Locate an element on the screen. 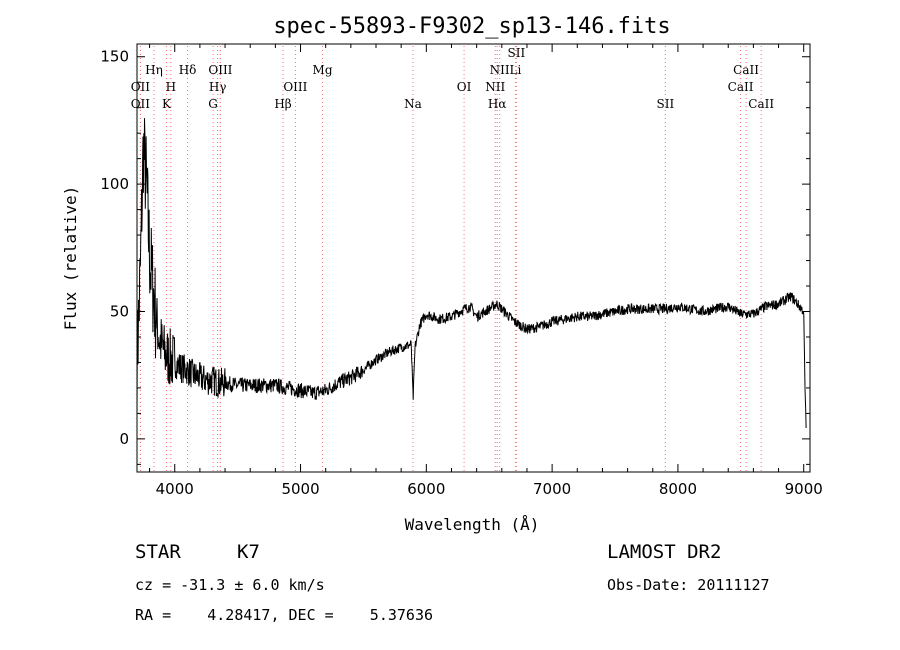 The image size is (900, 650). spectral-line-label: H is located at coordinates (171, 87).